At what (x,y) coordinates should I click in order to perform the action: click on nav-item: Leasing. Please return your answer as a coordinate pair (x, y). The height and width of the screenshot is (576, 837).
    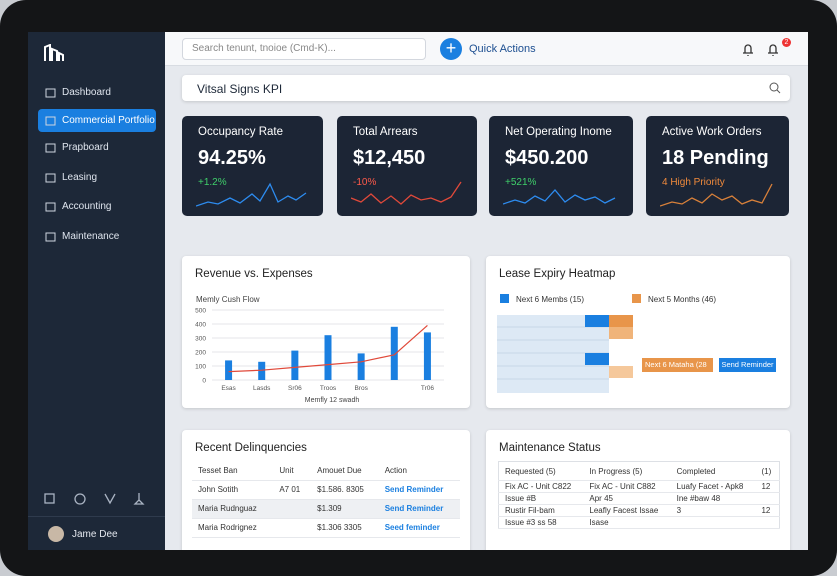
    Looking at the image, I should click on (97, 177).